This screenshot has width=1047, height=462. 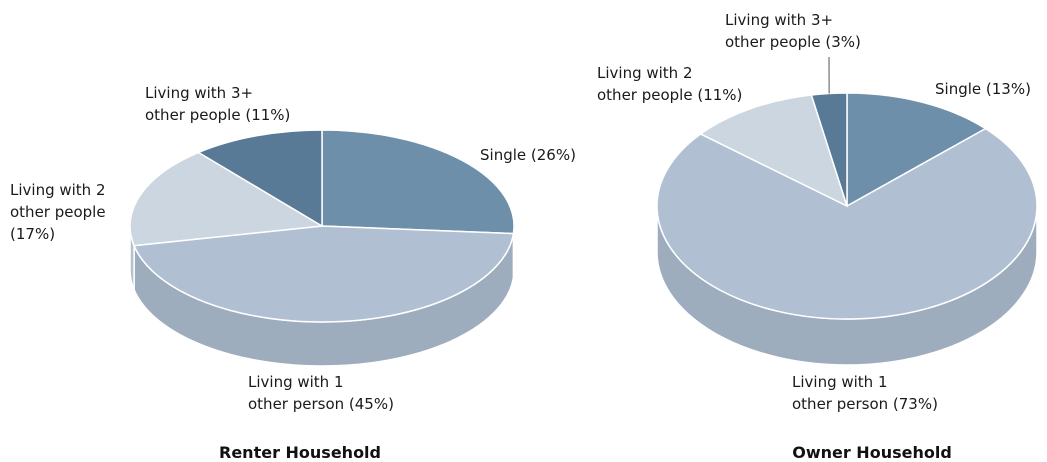 I want to click on living-with-3-plus-label: Living with 3+ other people (3%), so click(x=793, y=31).